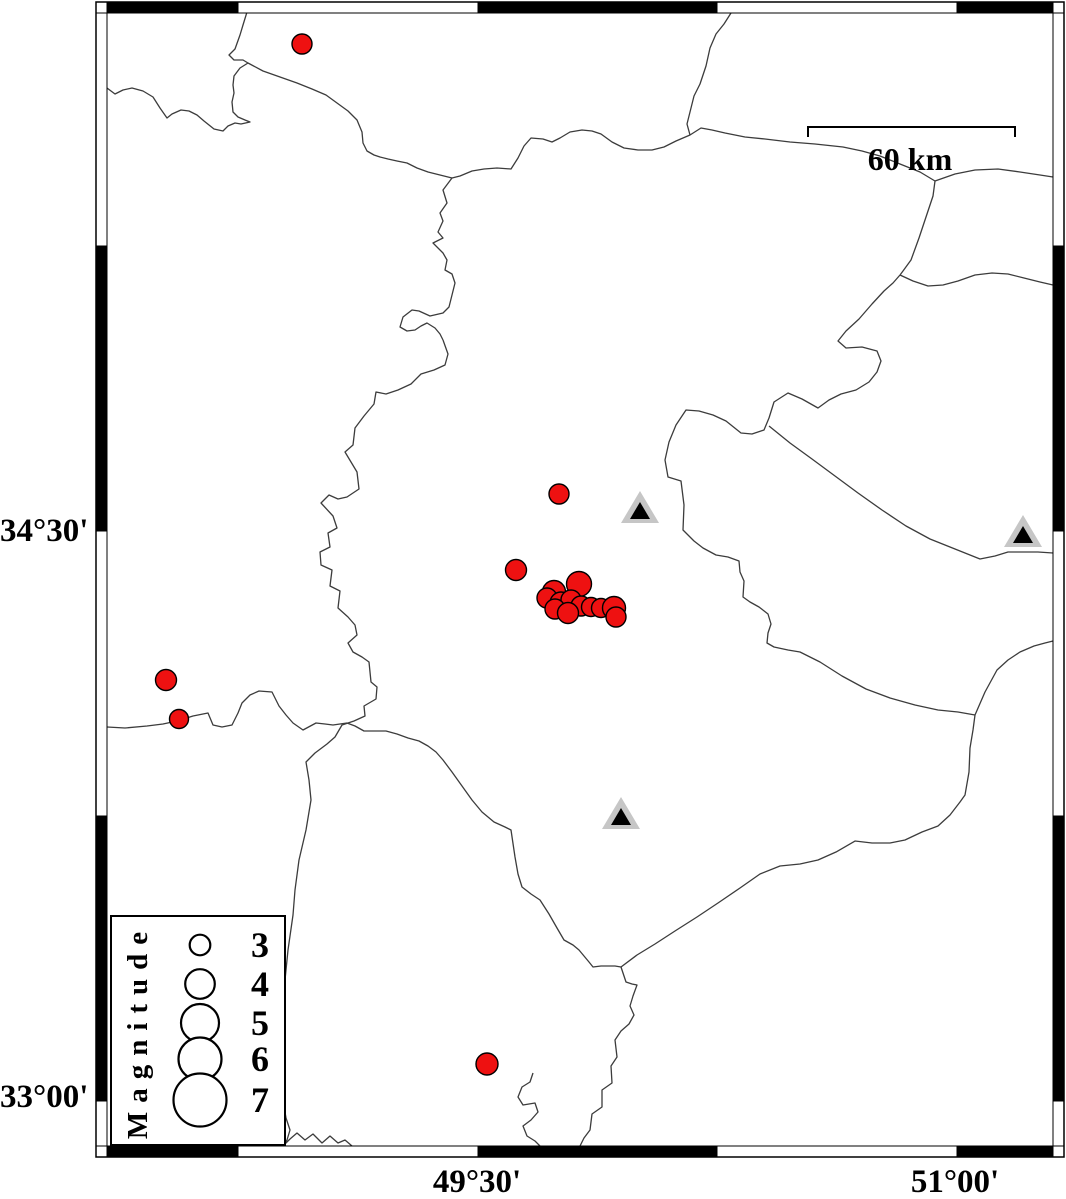 This screenshot has height=1199, width=1066. Describe the element at coordinates (955, 1181) in the screenshot. I see `longitude-label: 51°00'` at that location.